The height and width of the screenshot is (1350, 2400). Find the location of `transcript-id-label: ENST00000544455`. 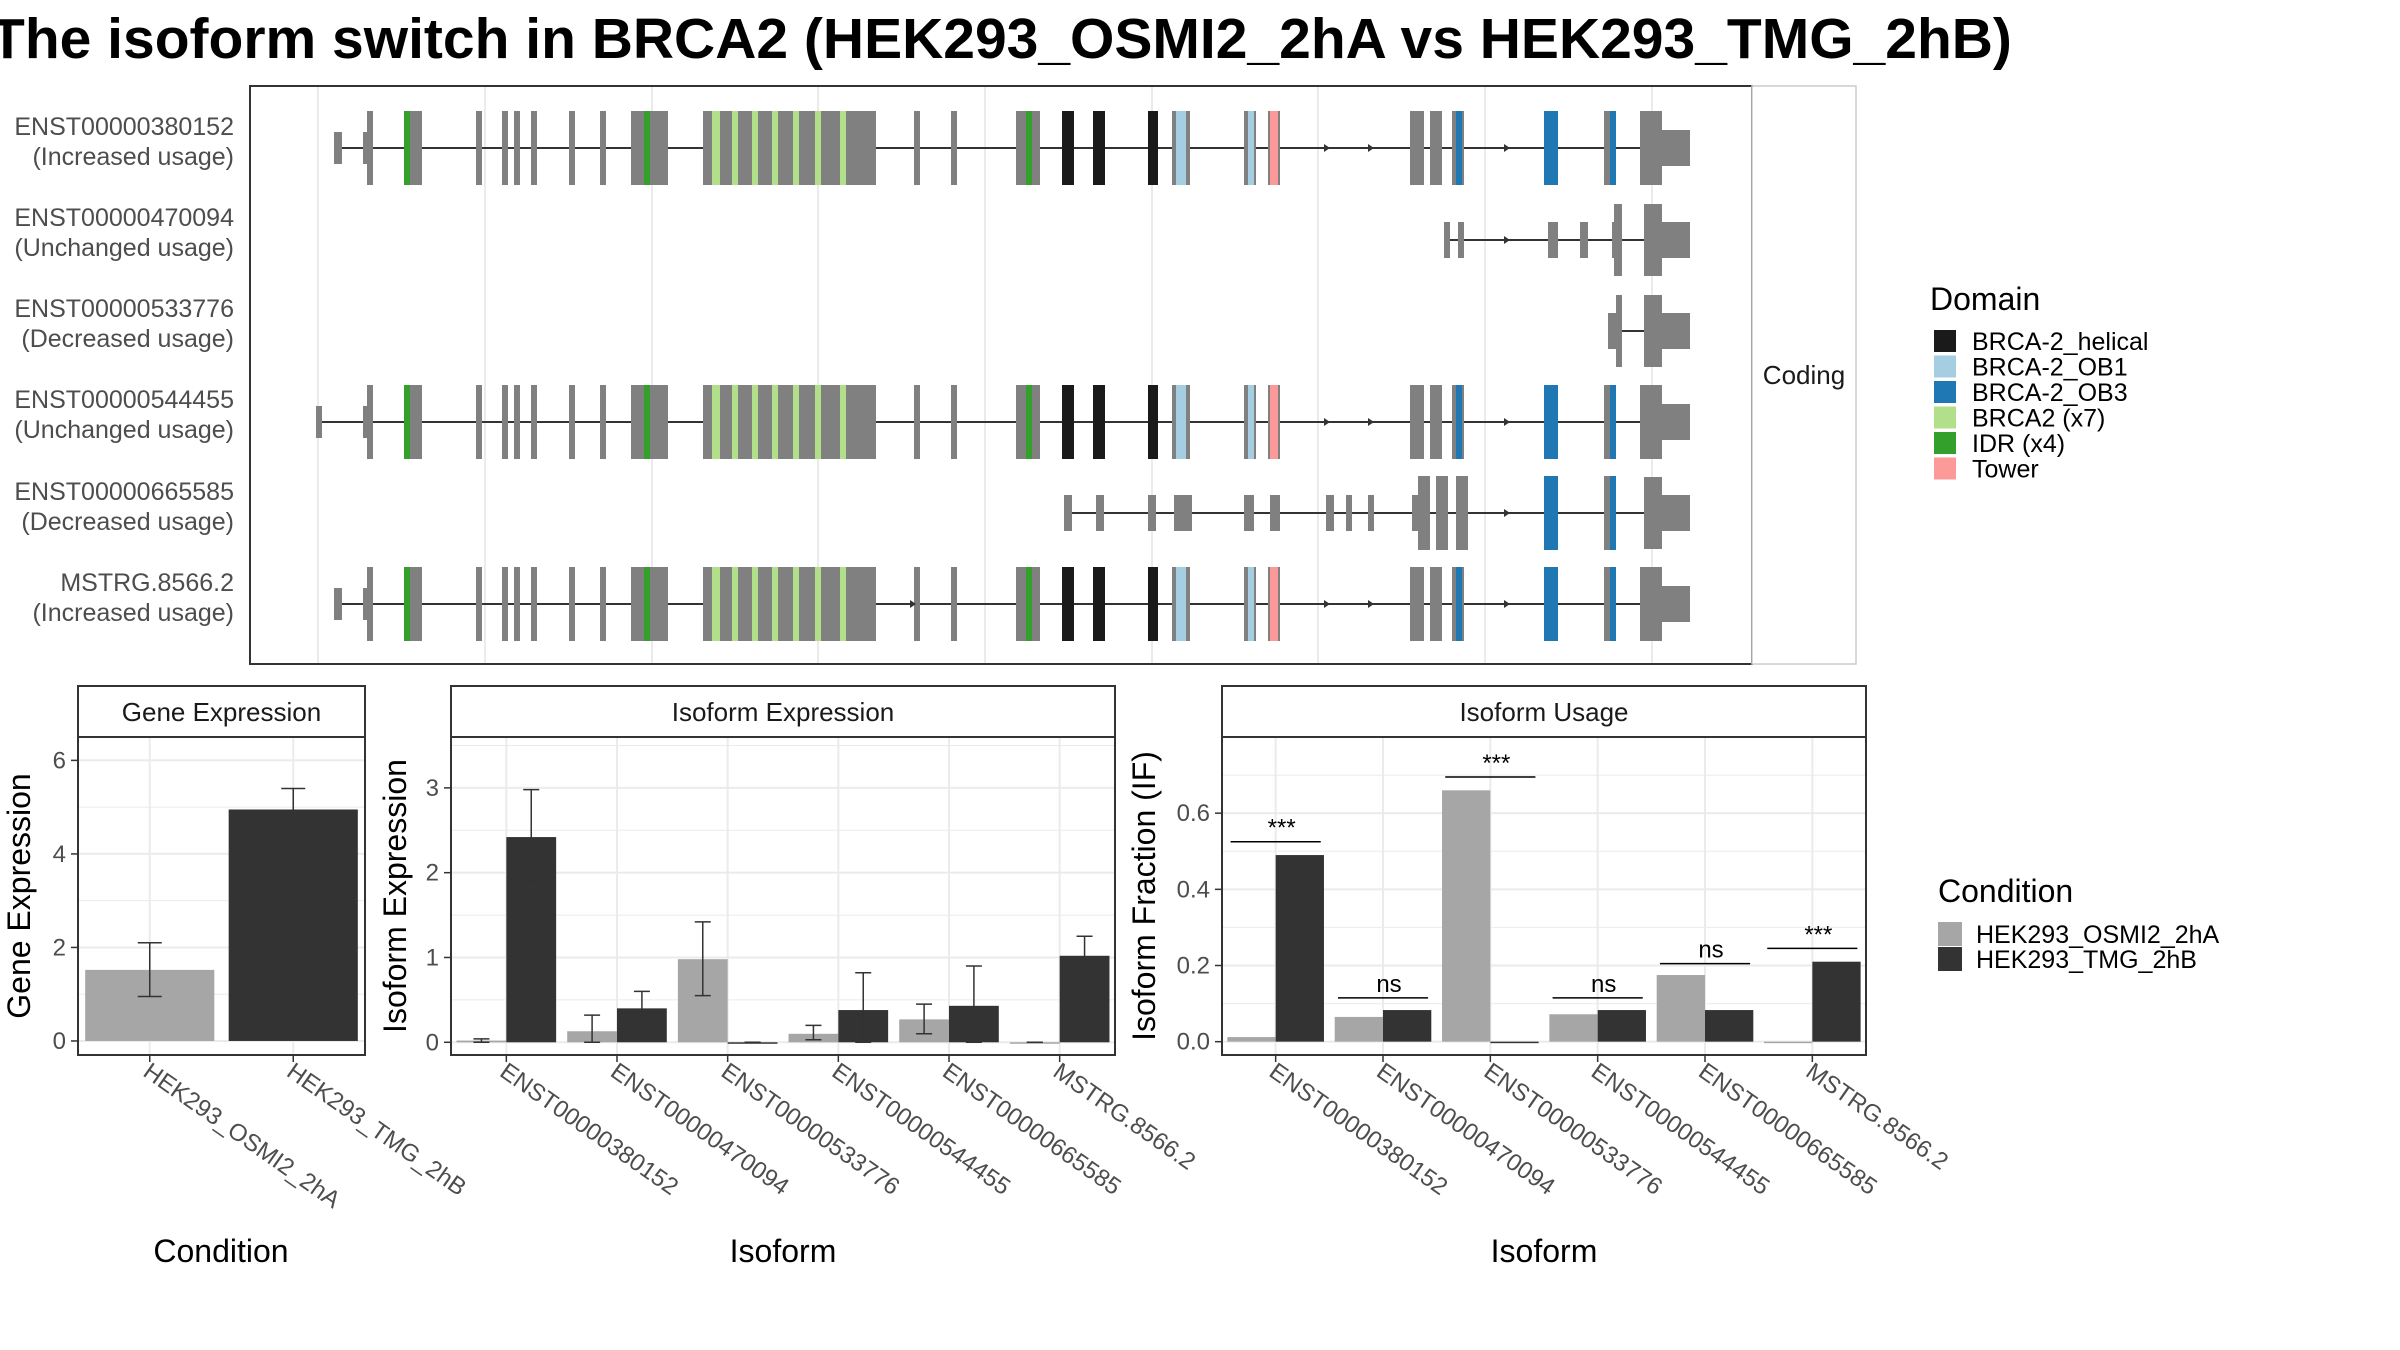

transcript-id-label: ENST00000544455 is located at coordinates (124, 400).